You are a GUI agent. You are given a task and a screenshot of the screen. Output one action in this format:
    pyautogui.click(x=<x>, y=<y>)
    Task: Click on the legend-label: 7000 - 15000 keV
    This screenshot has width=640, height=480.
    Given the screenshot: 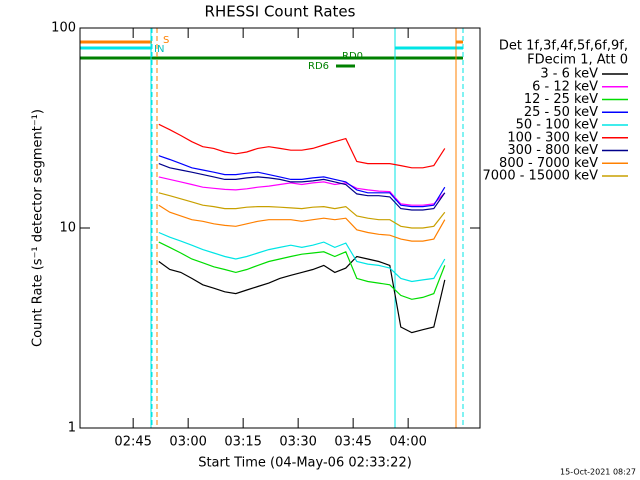 What is the action you would take?
    pyautogui.click(x=541, y=176)
    